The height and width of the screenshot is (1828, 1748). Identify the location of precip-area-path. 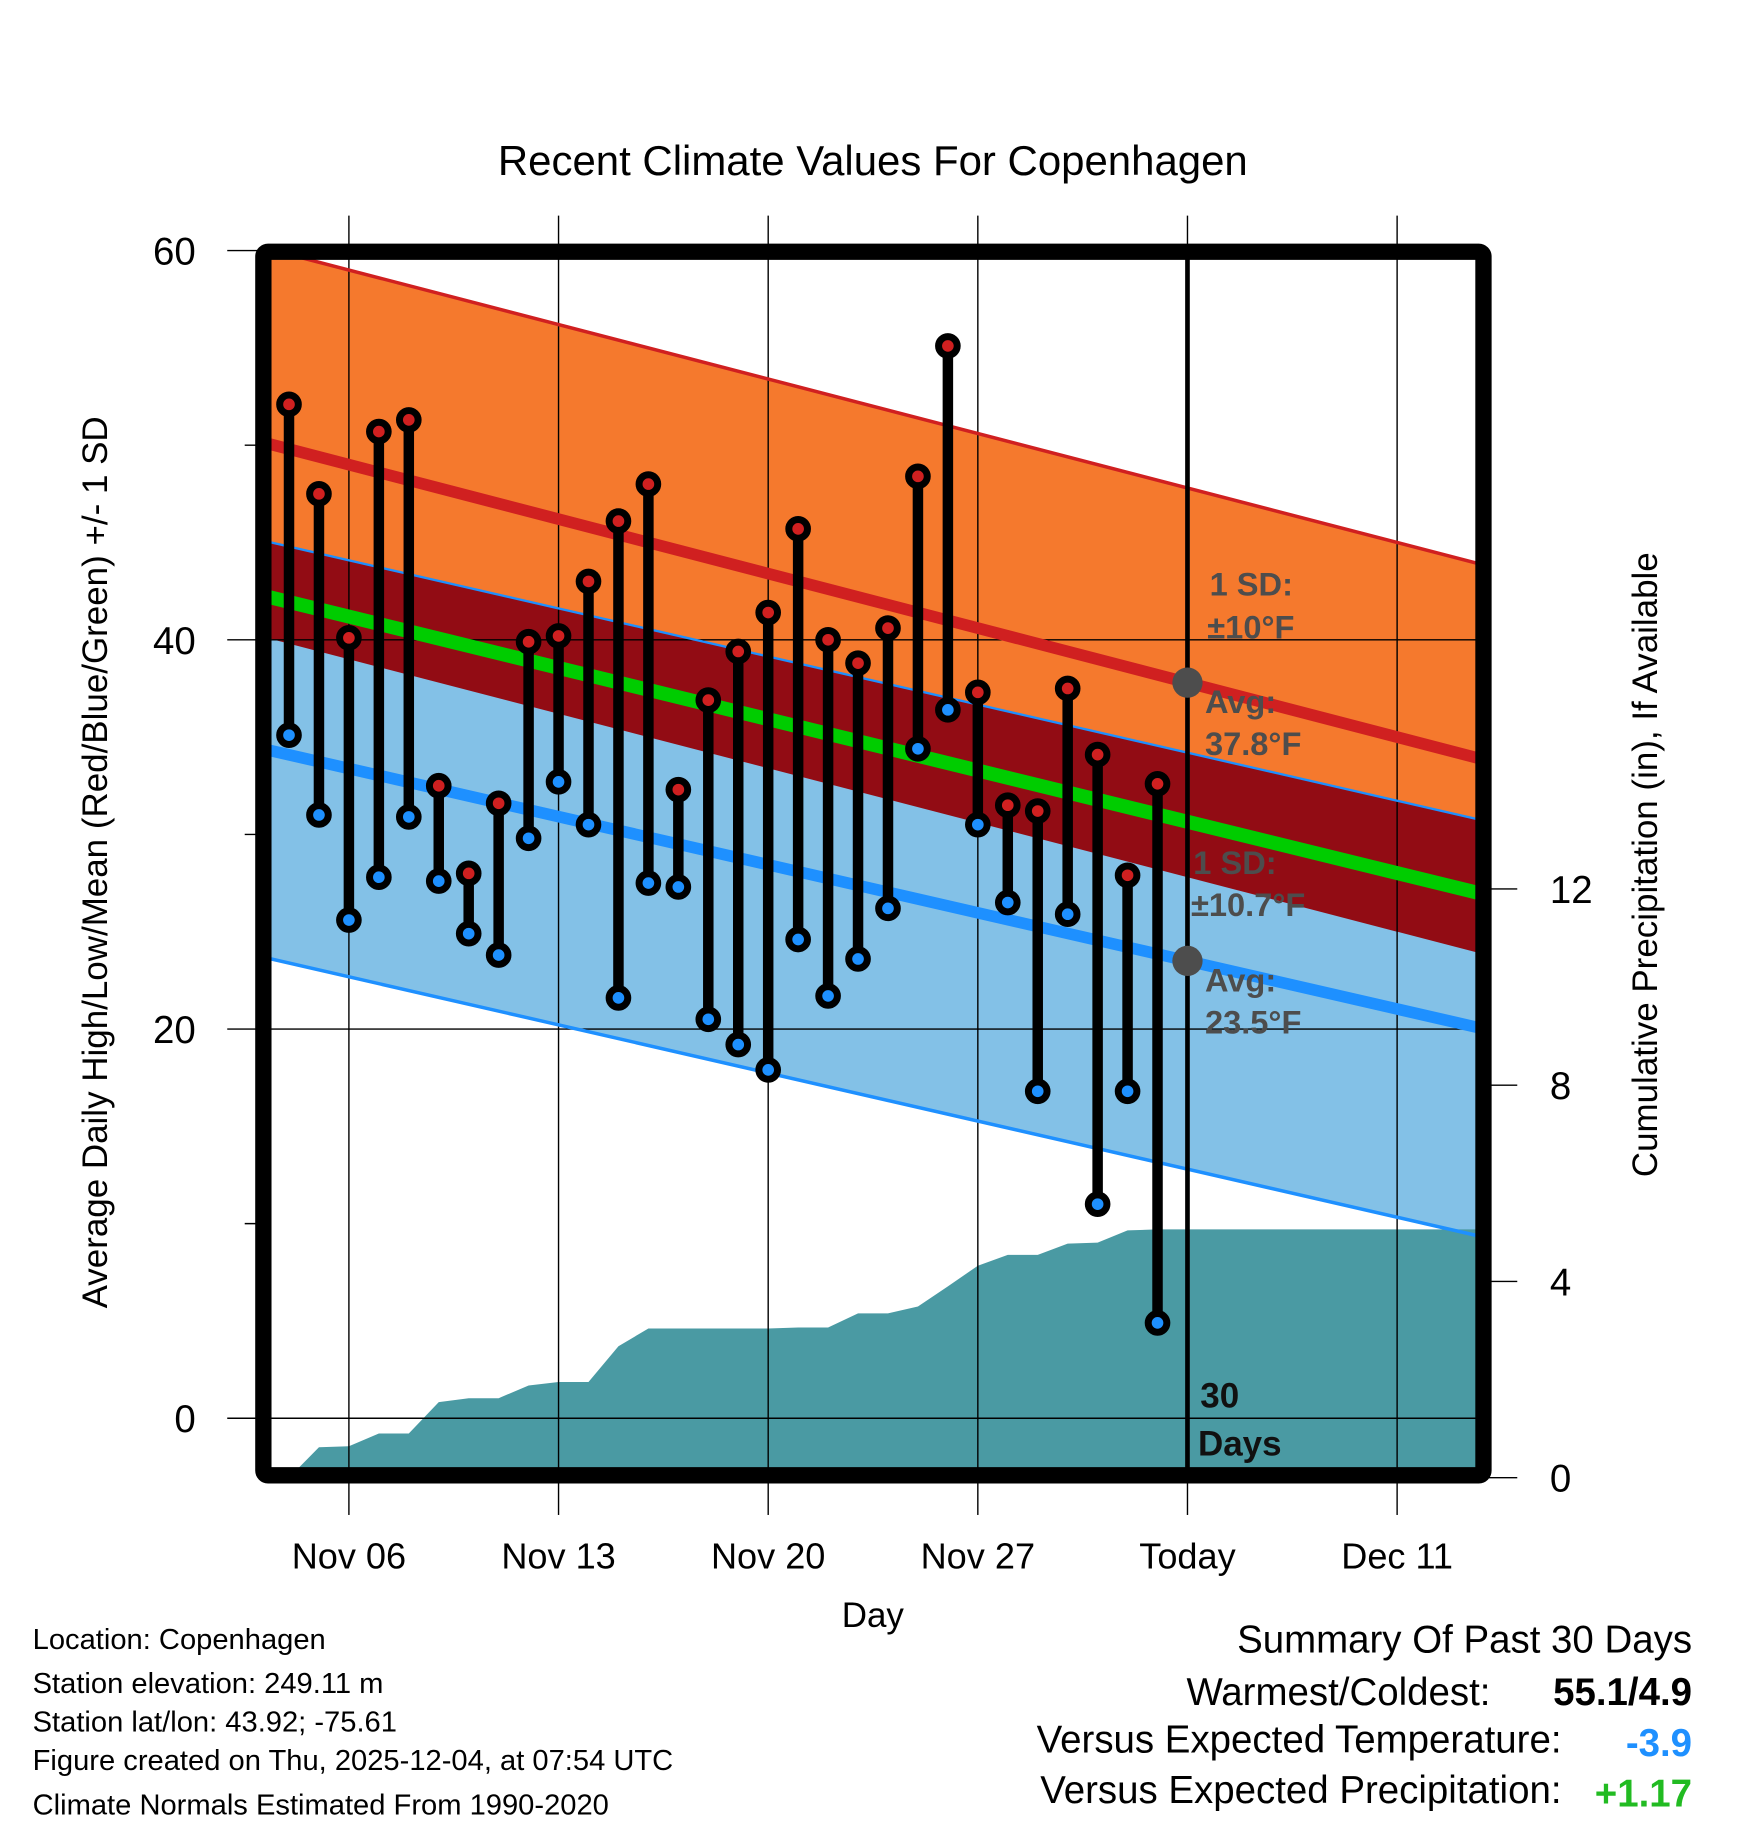
(887, 1352).